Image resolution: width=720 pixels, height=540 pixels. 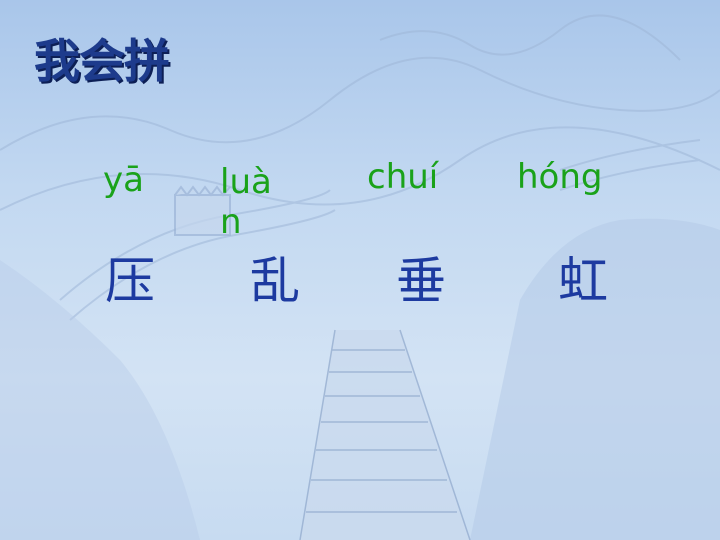 What do you see at coordinates (583, 281) in the screenshot?
I see `character-hong: 虹` at bounding box center [583, 281].